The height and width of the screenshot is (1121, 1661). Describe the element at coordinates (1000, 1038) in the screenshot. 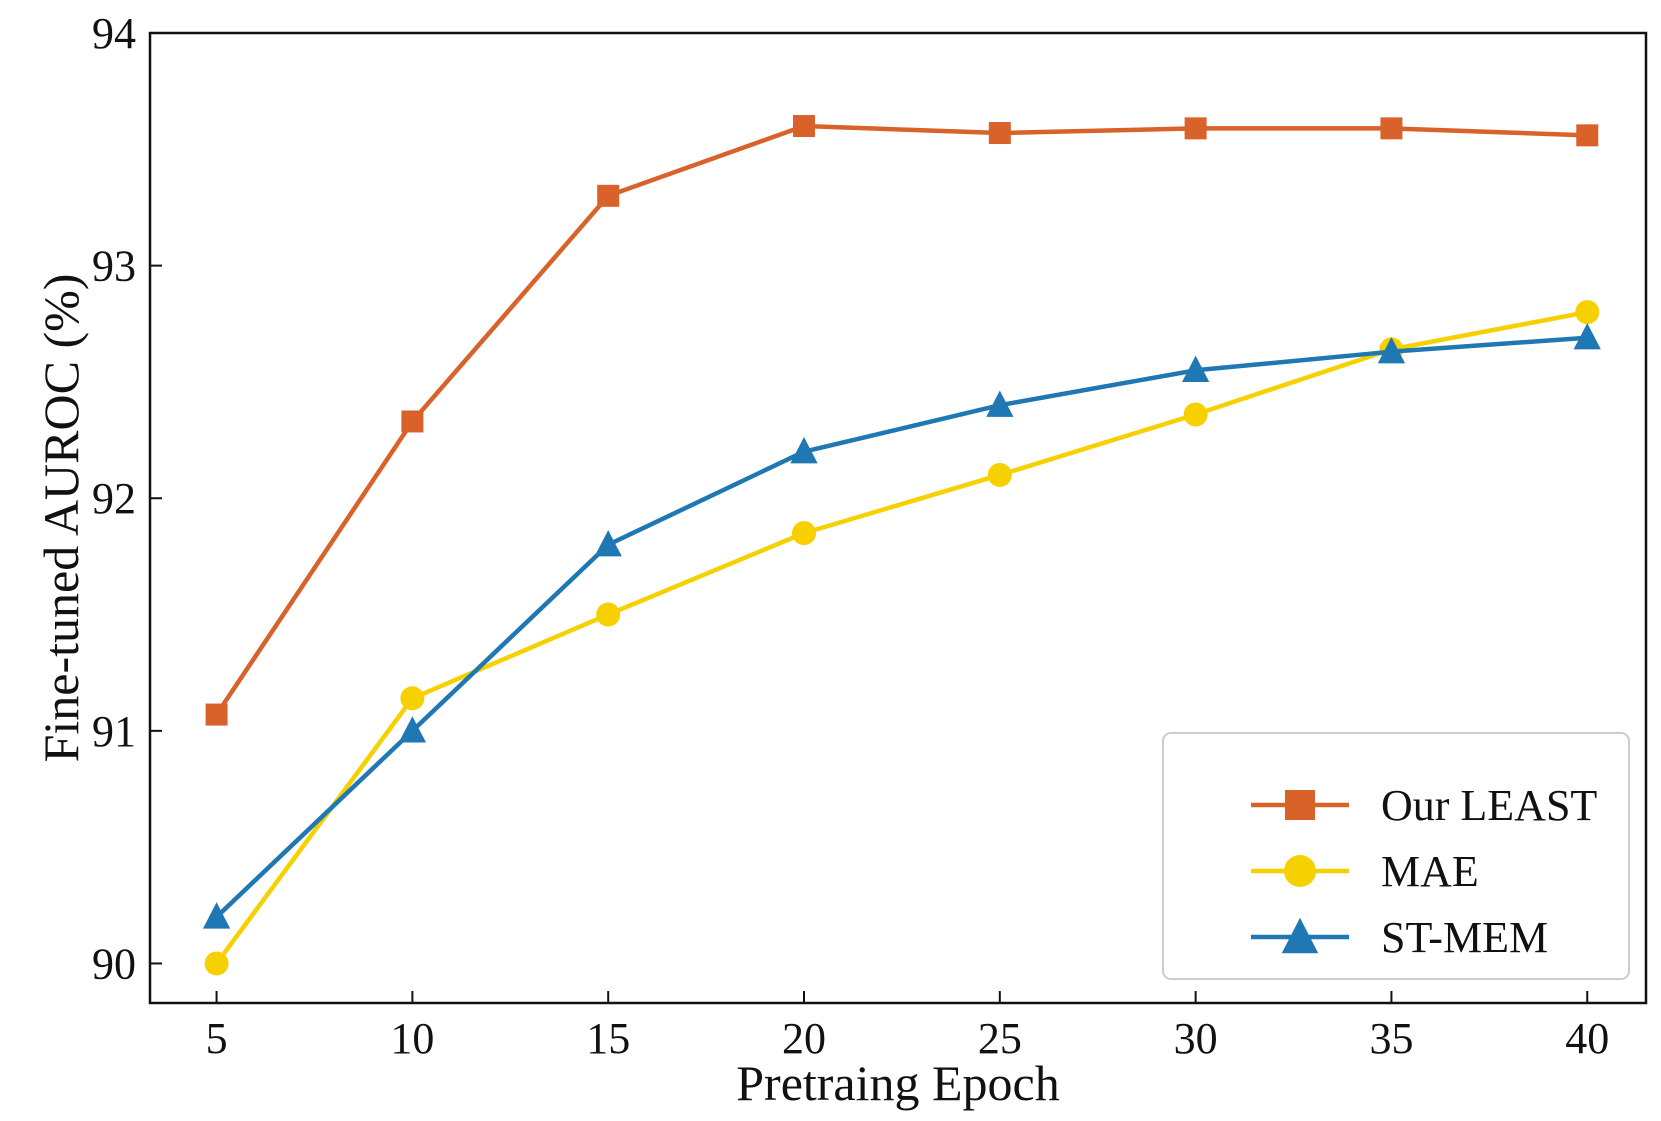

I see `x-tick-label: 25` at that location.